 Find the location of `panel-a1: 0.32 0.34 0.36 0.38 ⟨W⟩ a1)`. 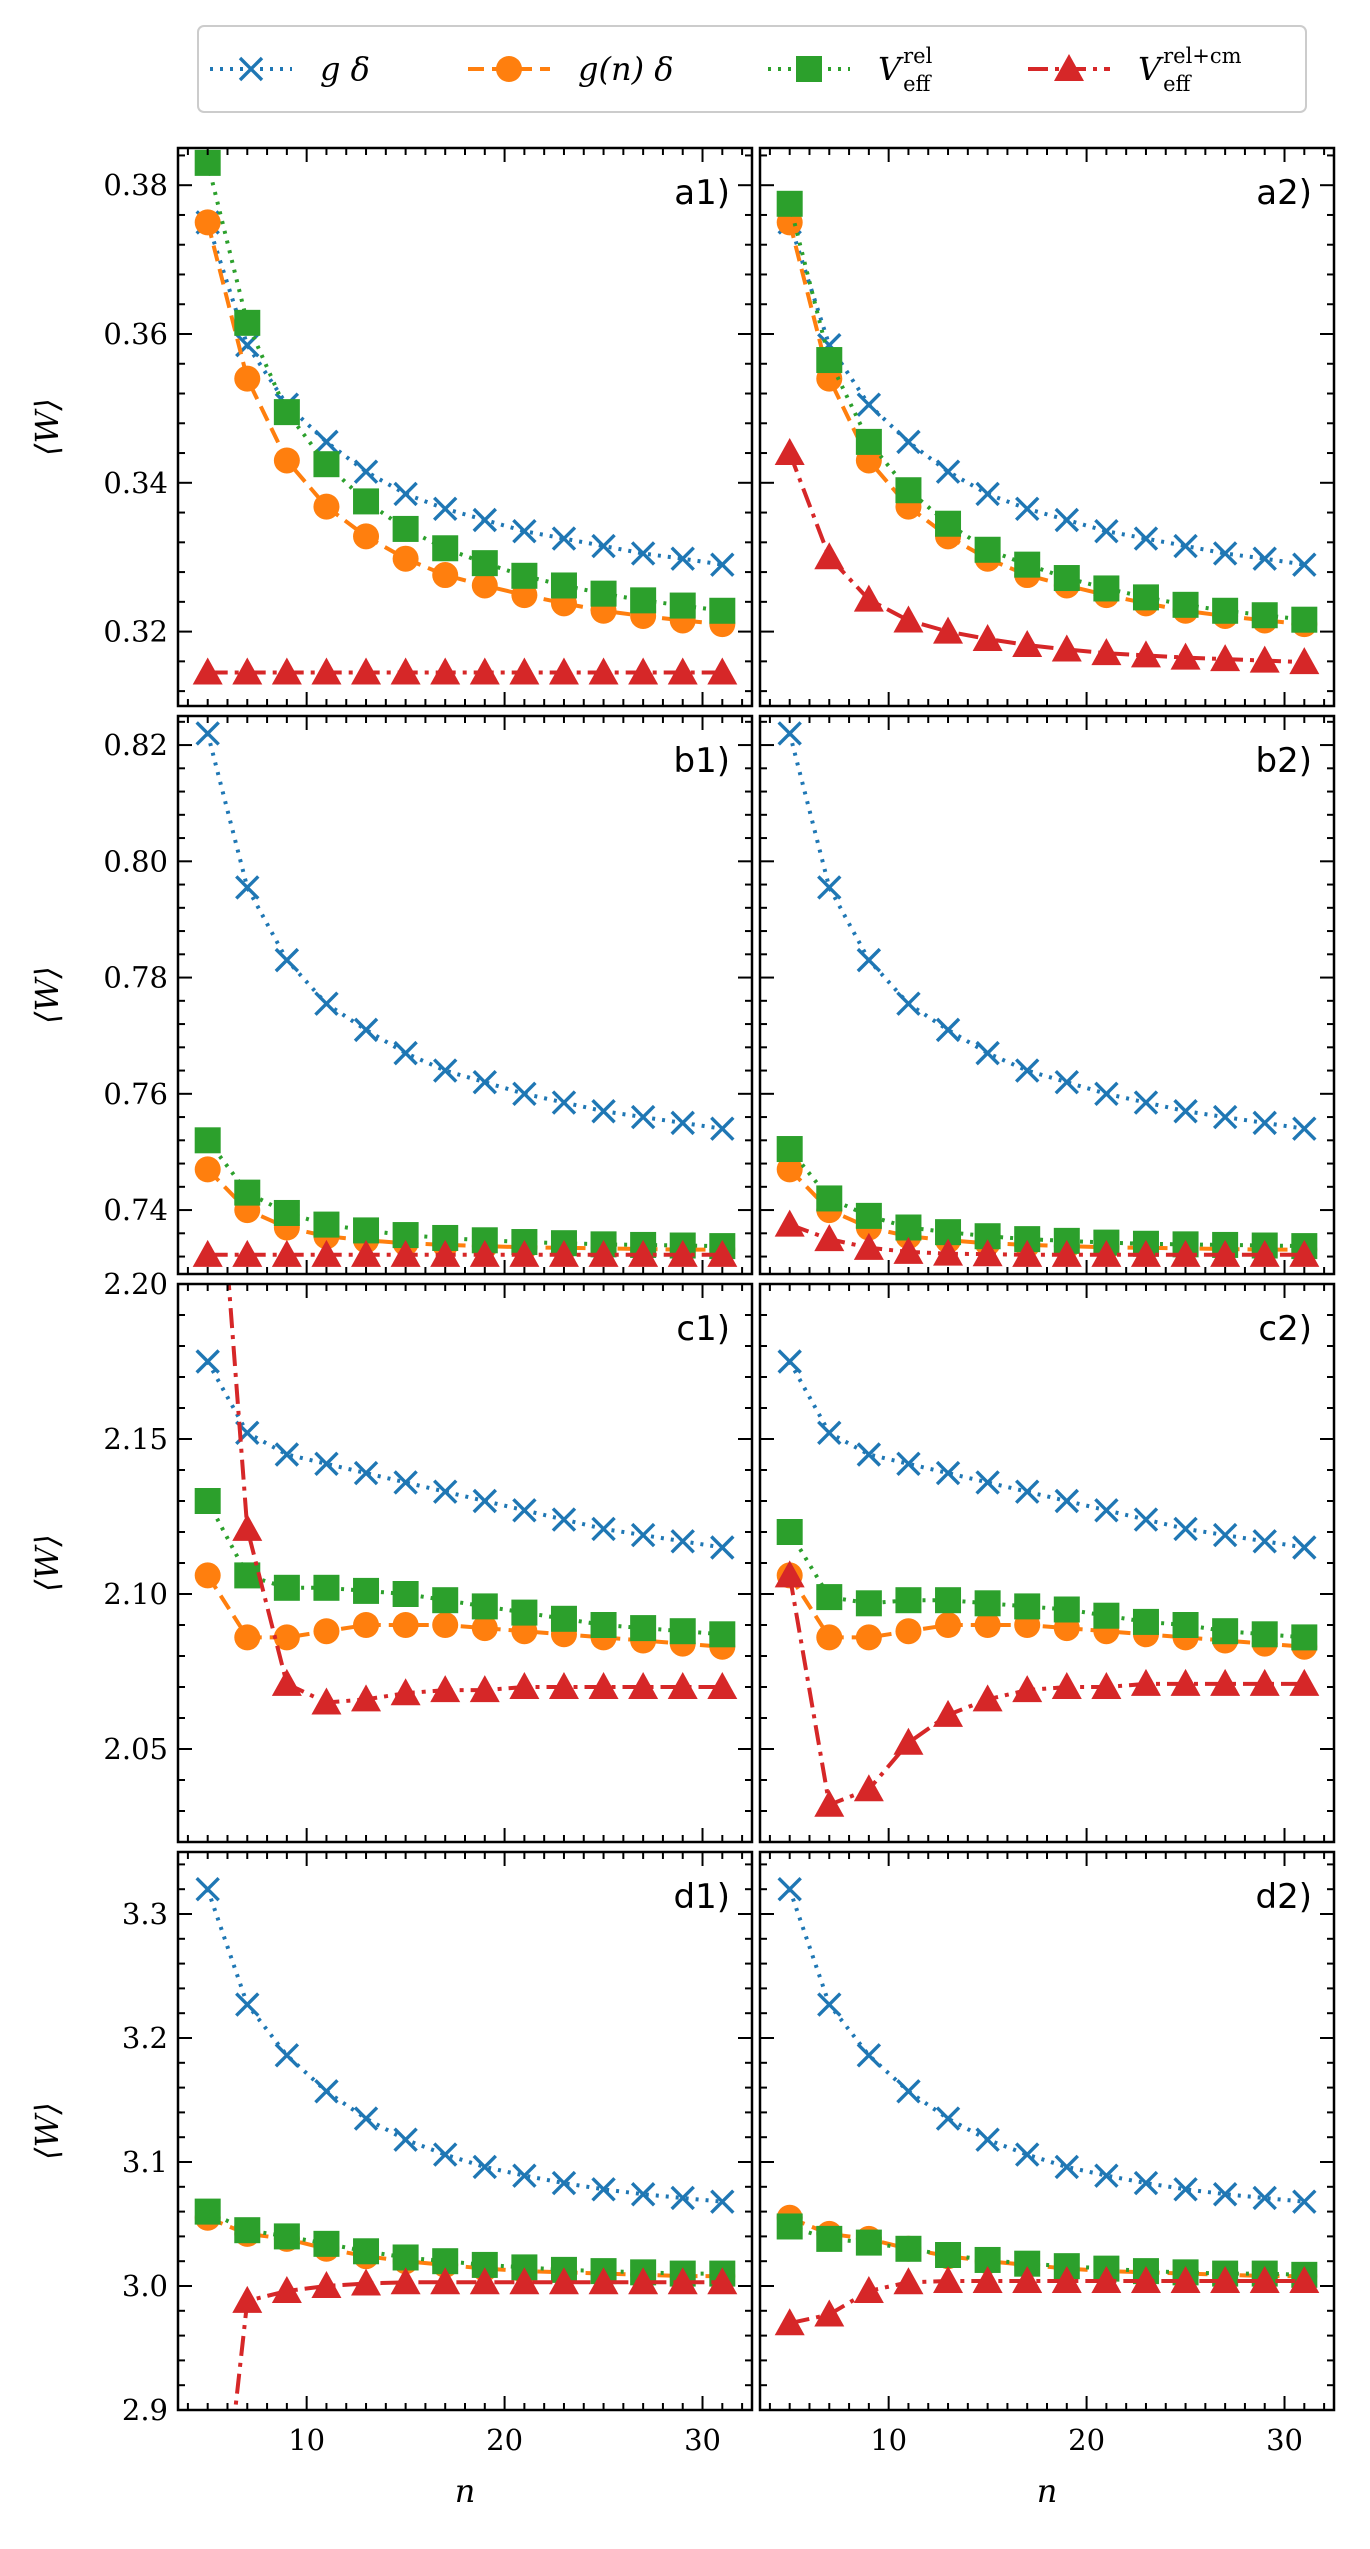

panel-a1: 0.32 0.34 0.36 0.38 ⟨W⟩ a1) is located at coordinates (391, 427).